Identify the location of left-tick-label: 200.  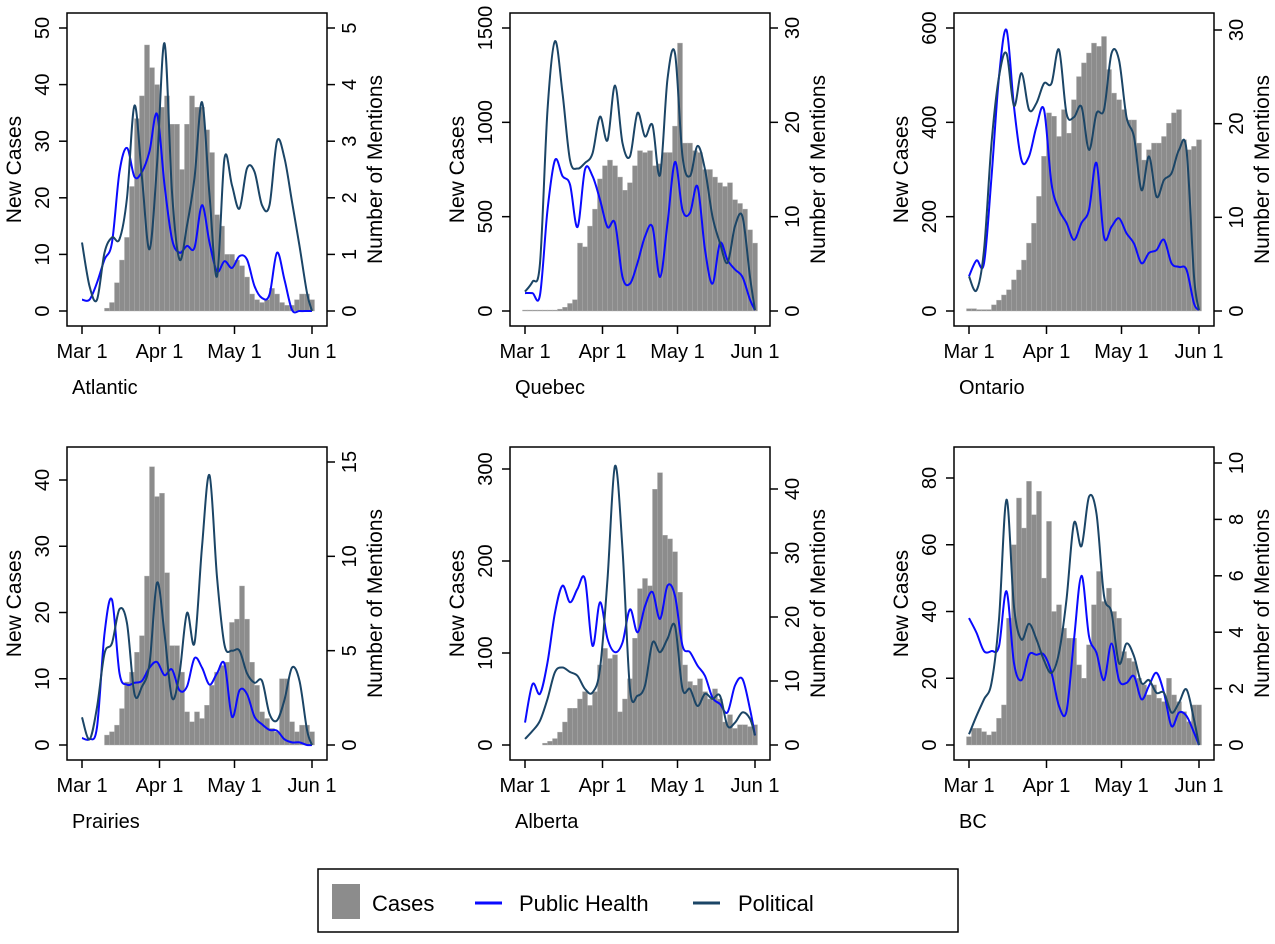
(930, 216).